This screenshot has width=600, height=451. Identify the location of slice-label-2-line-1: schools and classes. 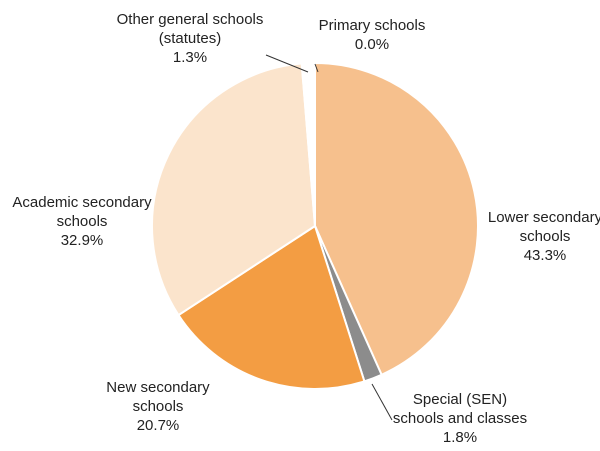
(460, 418).